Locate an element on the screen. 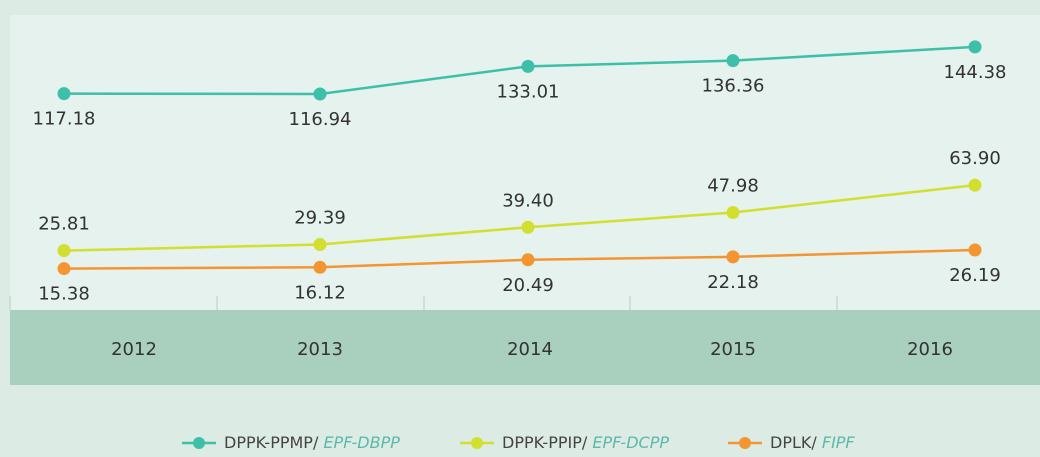 This screenshot has width=1040, height=457. data-label: 63.90 is located at coordinates (975, 158).